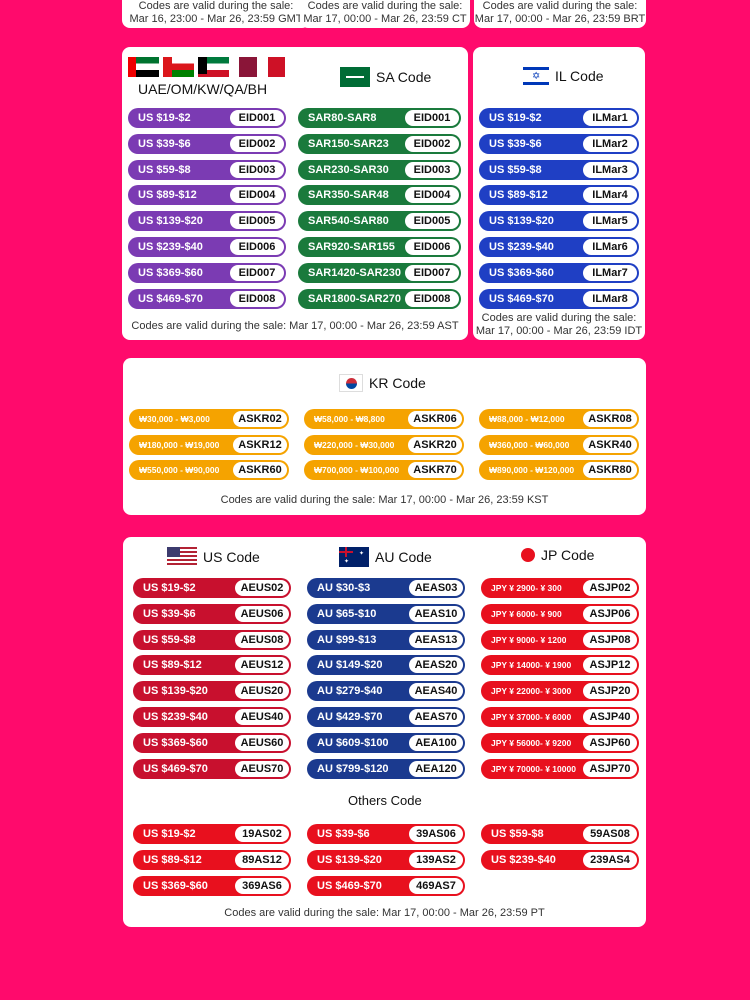  What do you see at coordinates (559, 247) in the screenshot?
I see `il-code-pill: US $239-$40 ILMar6` at bounding box center [559, 247].